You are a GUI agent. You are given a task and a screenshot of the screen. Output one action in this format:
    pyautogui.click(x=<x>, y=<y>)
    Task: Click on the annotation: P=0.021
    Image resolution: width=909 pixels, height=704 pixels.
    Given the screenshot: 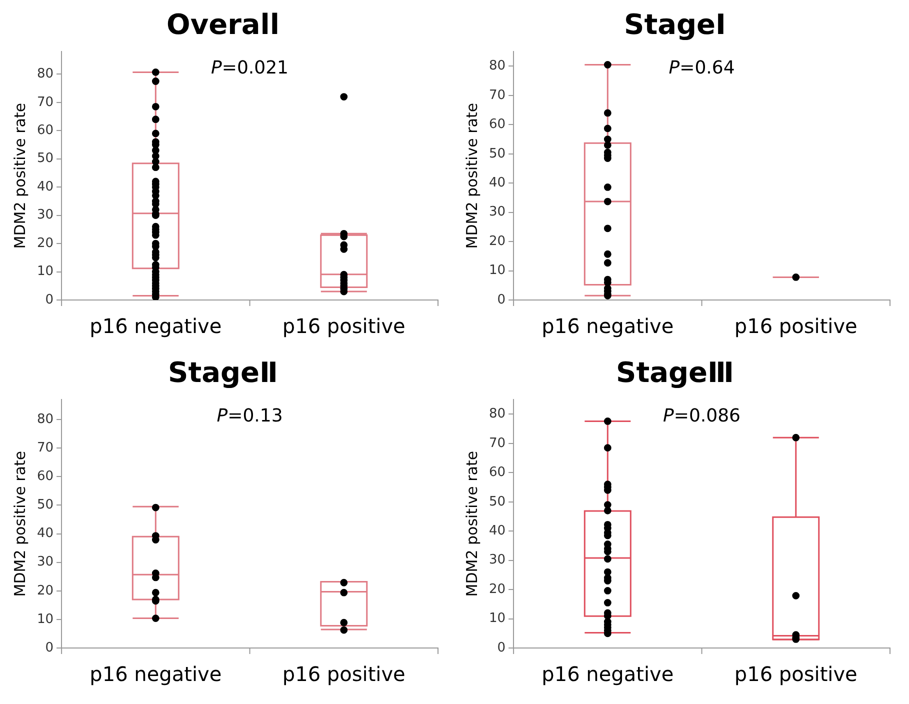 What is the action you would take?
    pyautogui.click(x=250, y=67)
    